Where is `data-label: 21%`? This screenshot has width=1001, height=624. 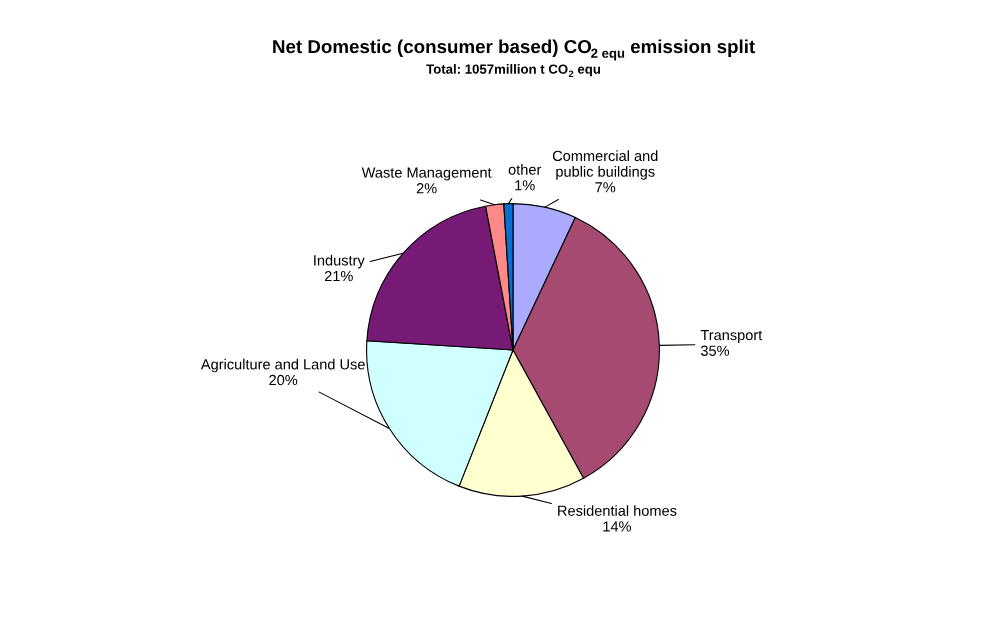
data-label: 21% is located at coordinates (338, 276).